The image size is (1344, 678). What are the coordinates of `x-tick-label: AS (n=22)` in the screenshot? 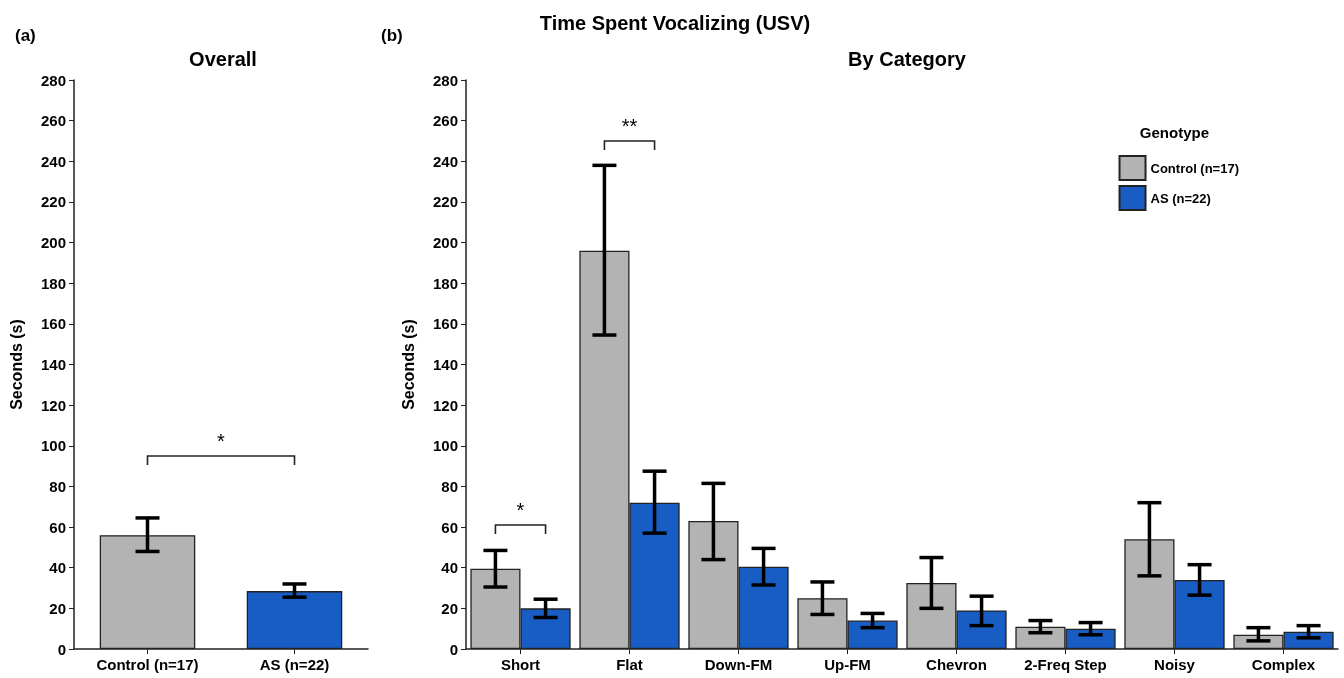 It's located at (294, 664).